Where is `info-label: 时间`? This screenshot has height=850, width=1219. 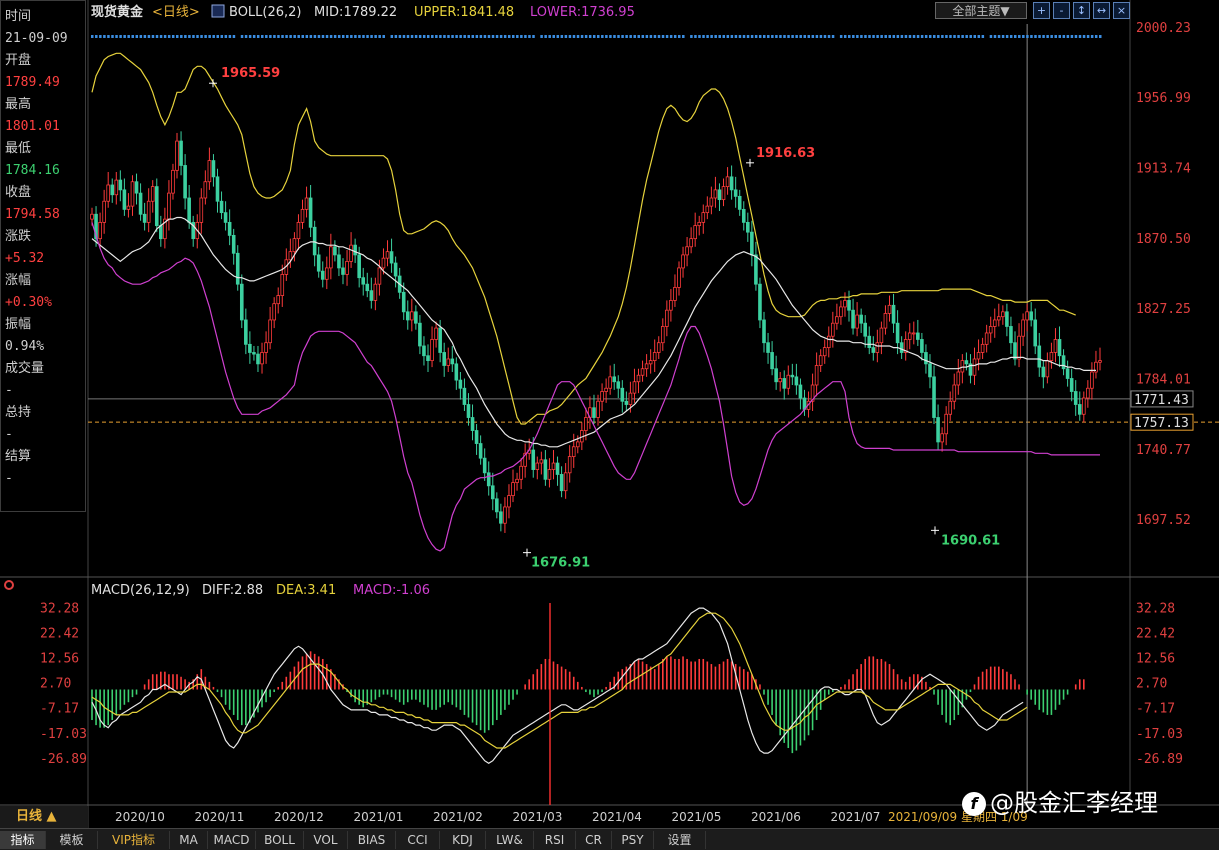 info-label: 时间 is located at coordinates (18, 16).